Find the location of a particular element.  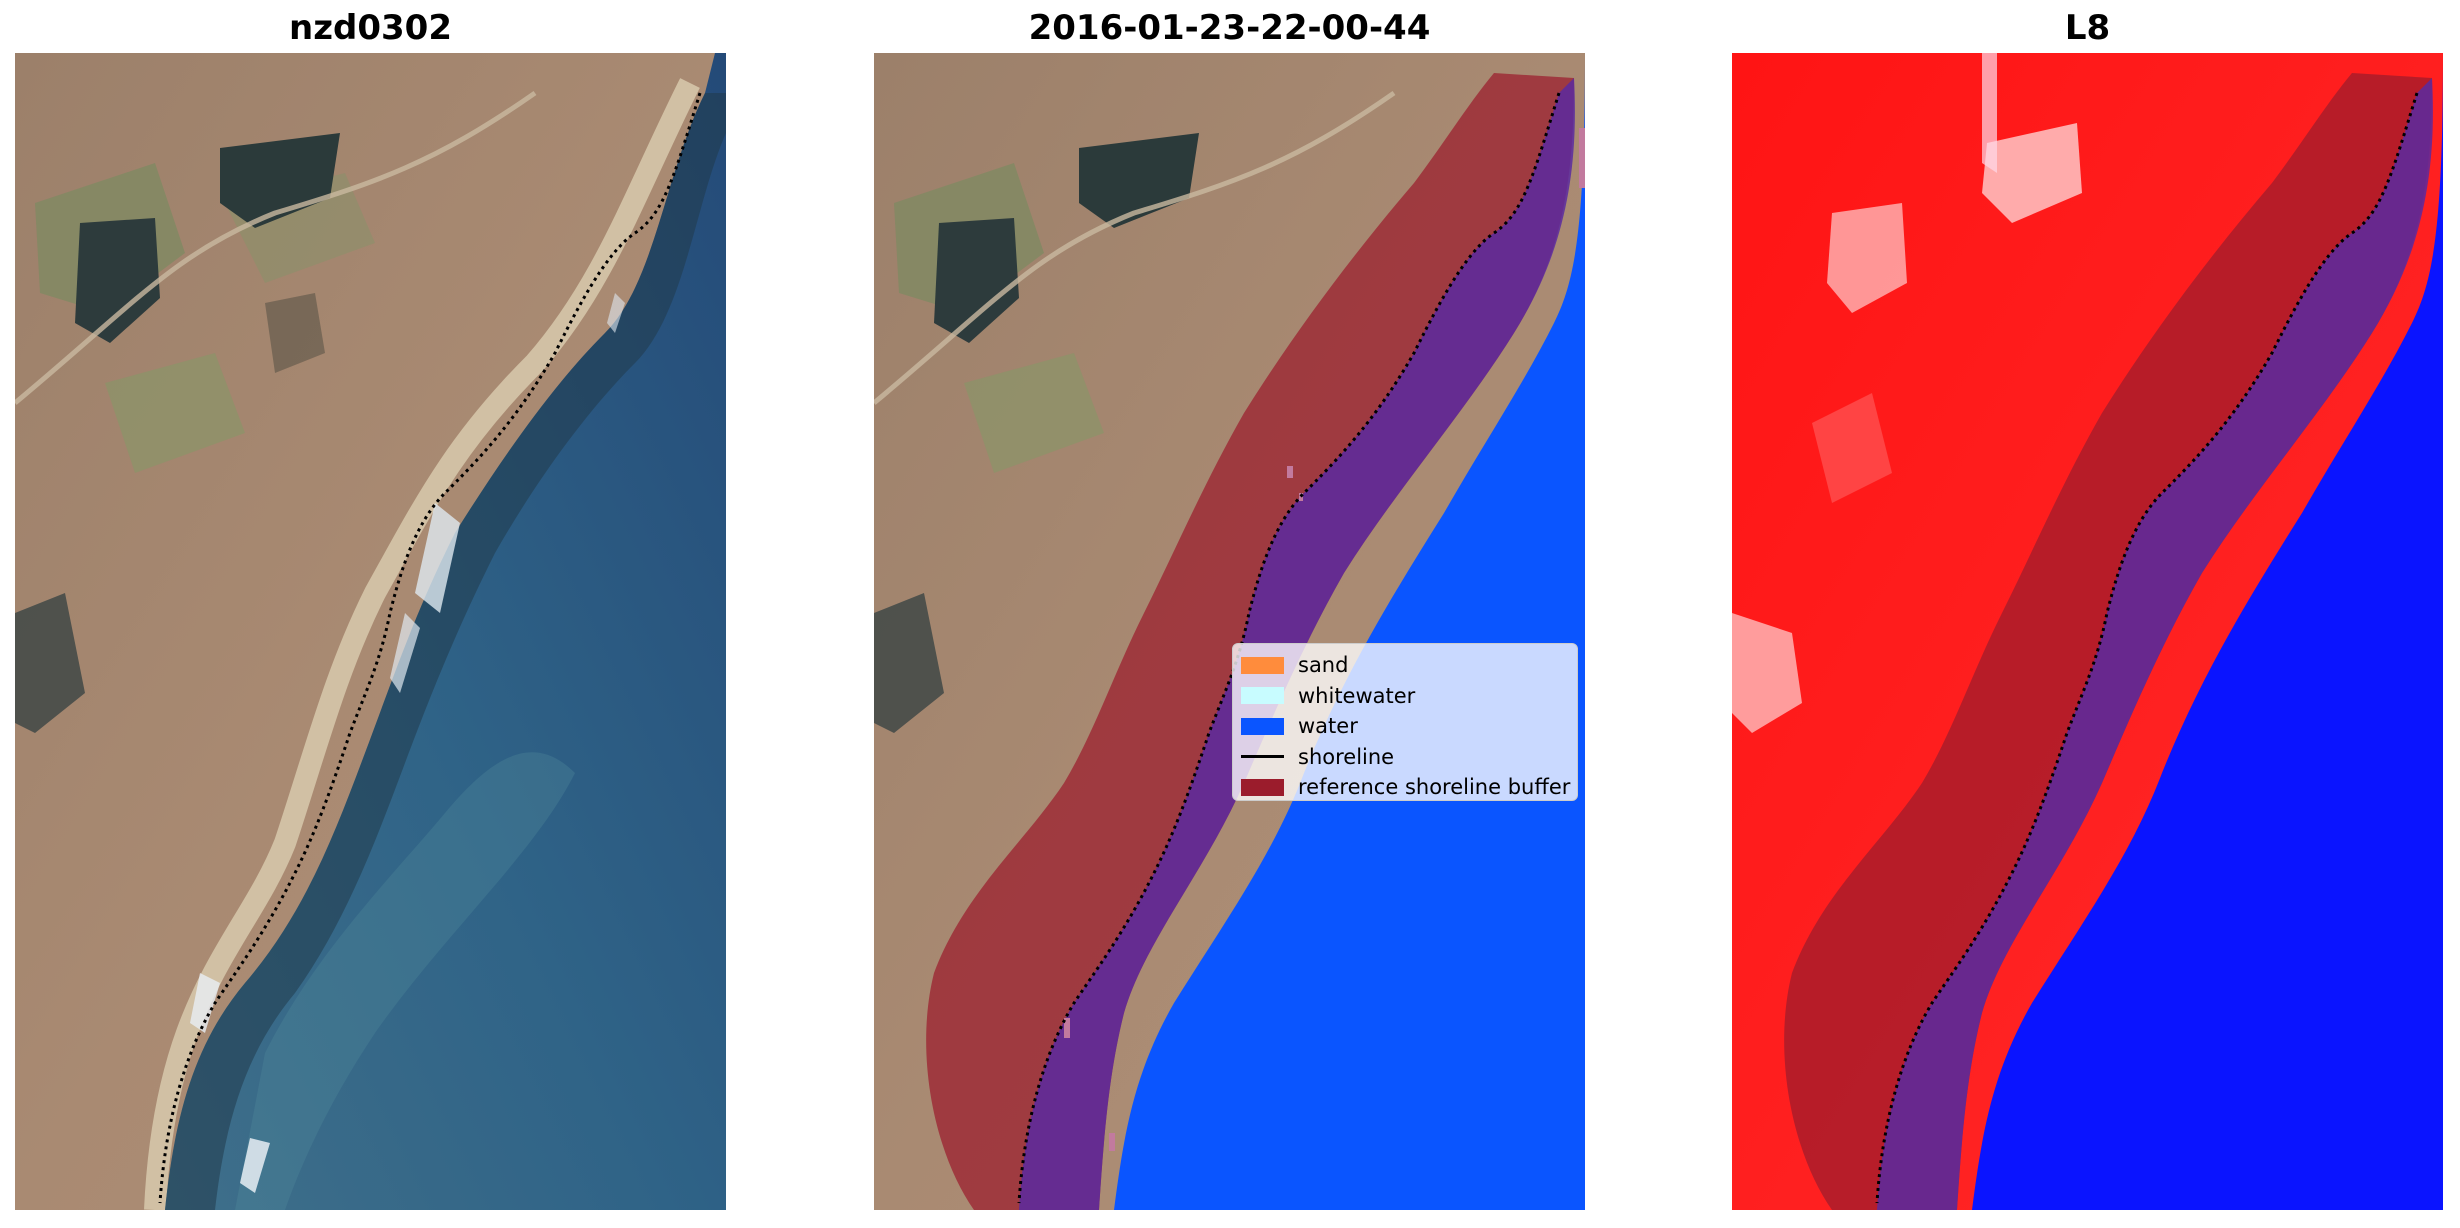

legend-label: shoreline is located at coordinates (1346, 756).